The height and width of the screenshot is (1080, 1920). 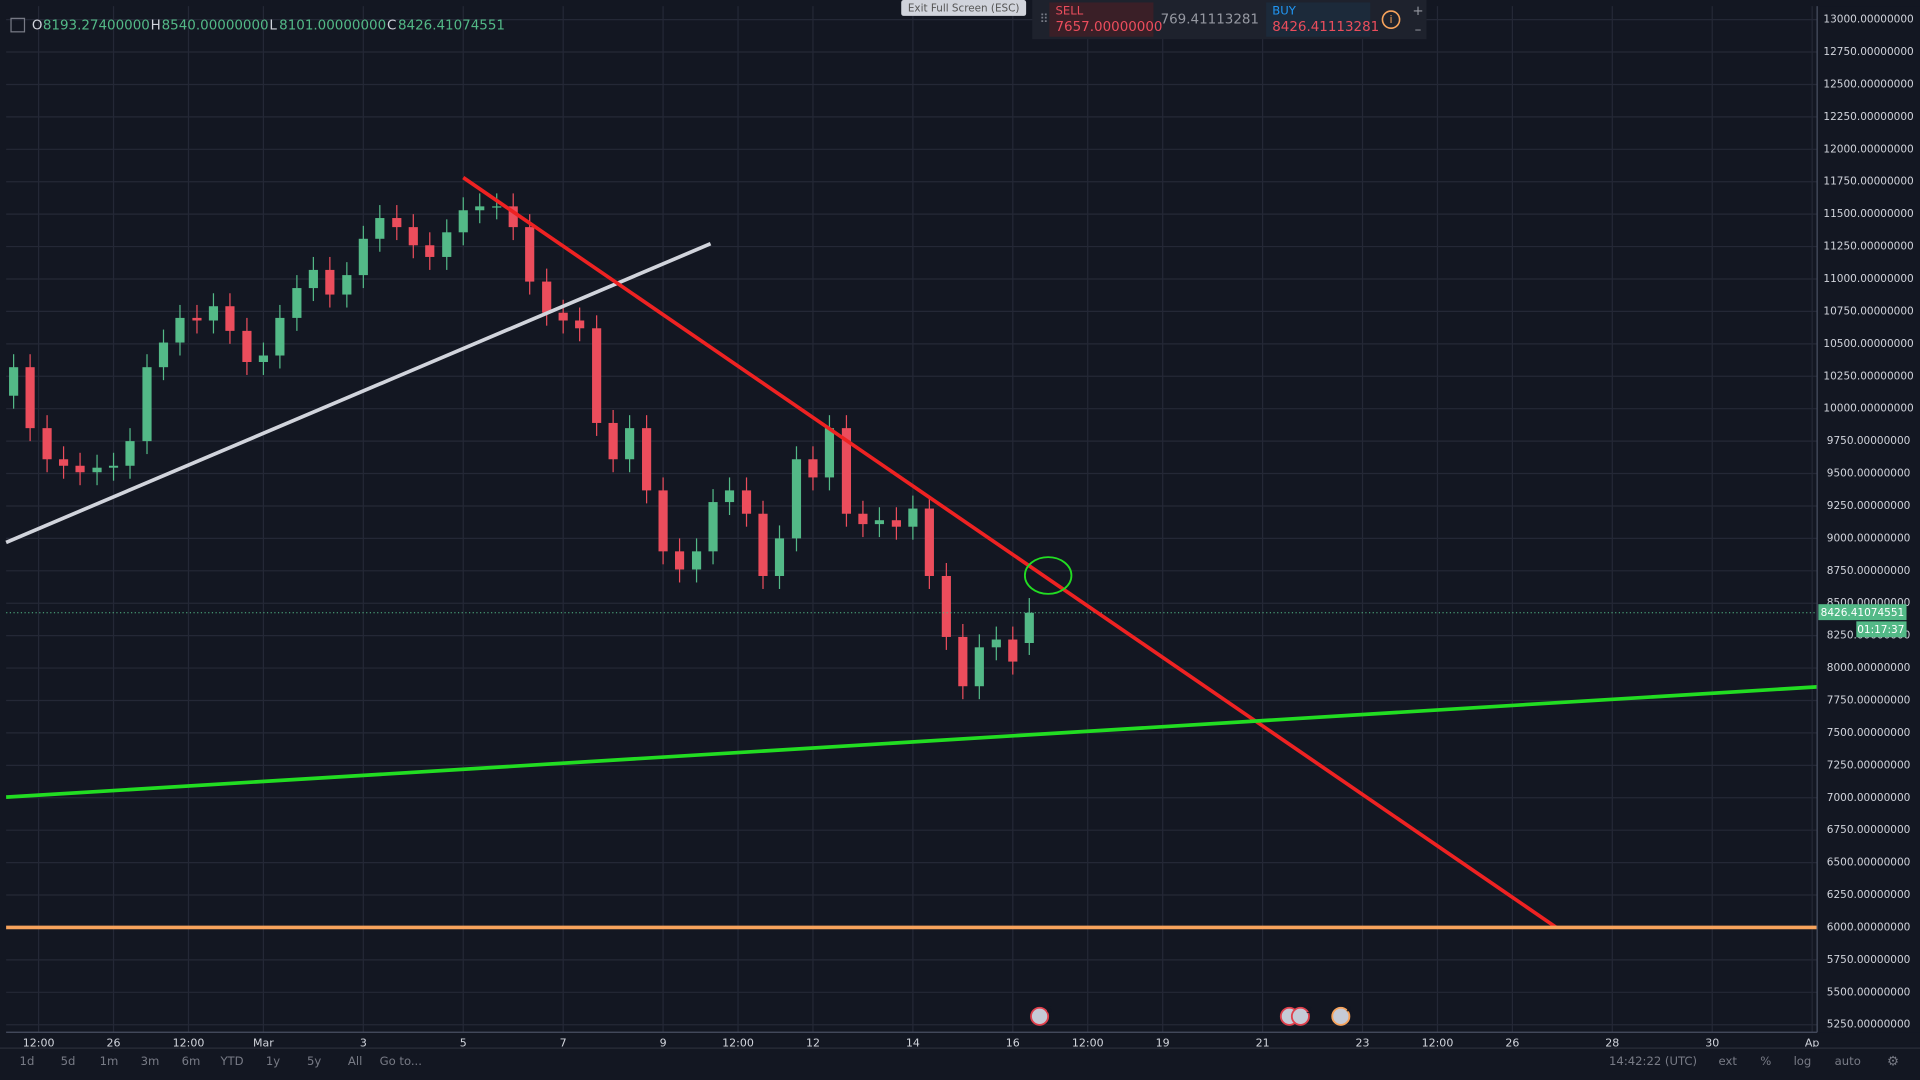 I want to click on timeframe-button: 6m, so click(x=191, y=1061).